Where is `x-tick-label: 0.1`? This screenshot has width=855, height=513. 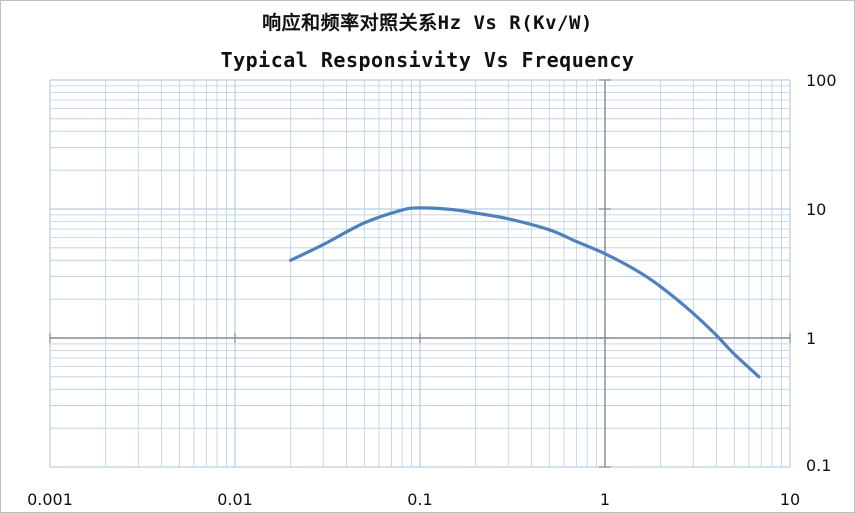
x-tick-label: 0.1 is located at coordinates (419, 499).